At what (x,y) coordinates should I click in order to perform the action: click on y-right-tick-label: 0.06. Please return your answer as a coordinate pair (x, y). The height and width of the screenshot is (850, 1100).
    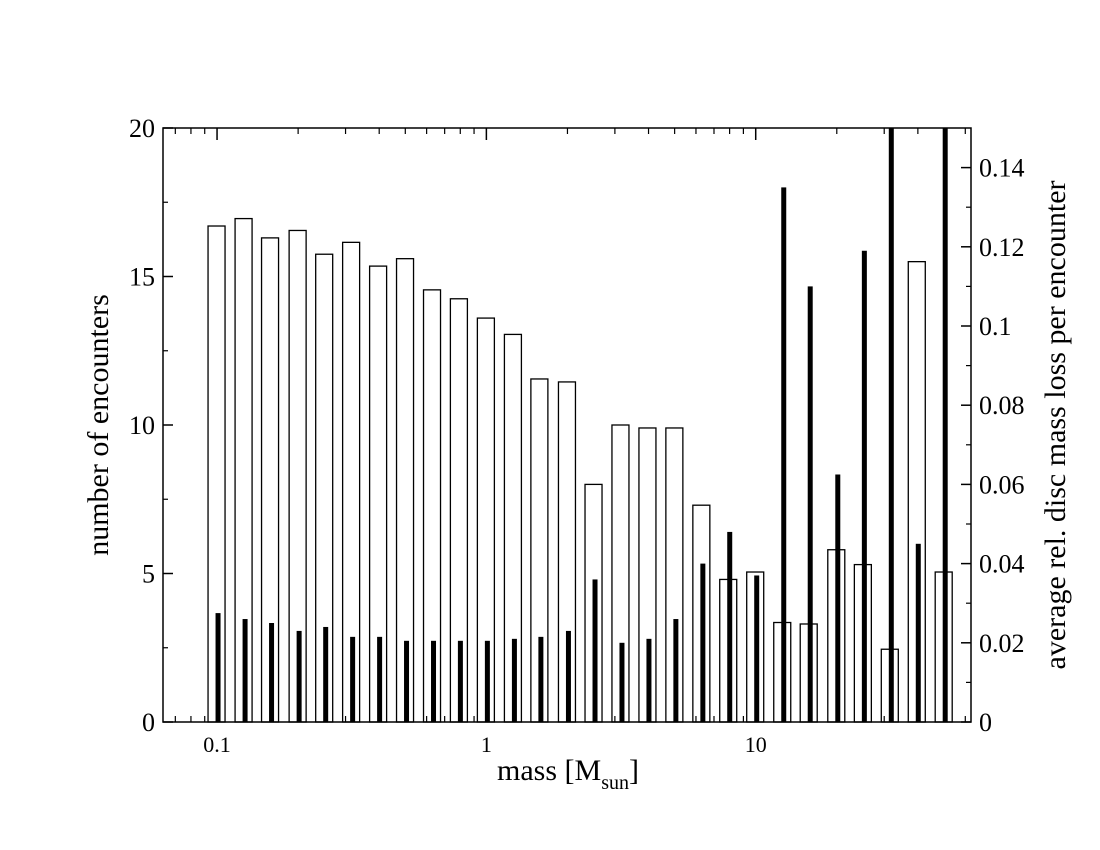
    Looking at the image, I should click on (1002, 484).